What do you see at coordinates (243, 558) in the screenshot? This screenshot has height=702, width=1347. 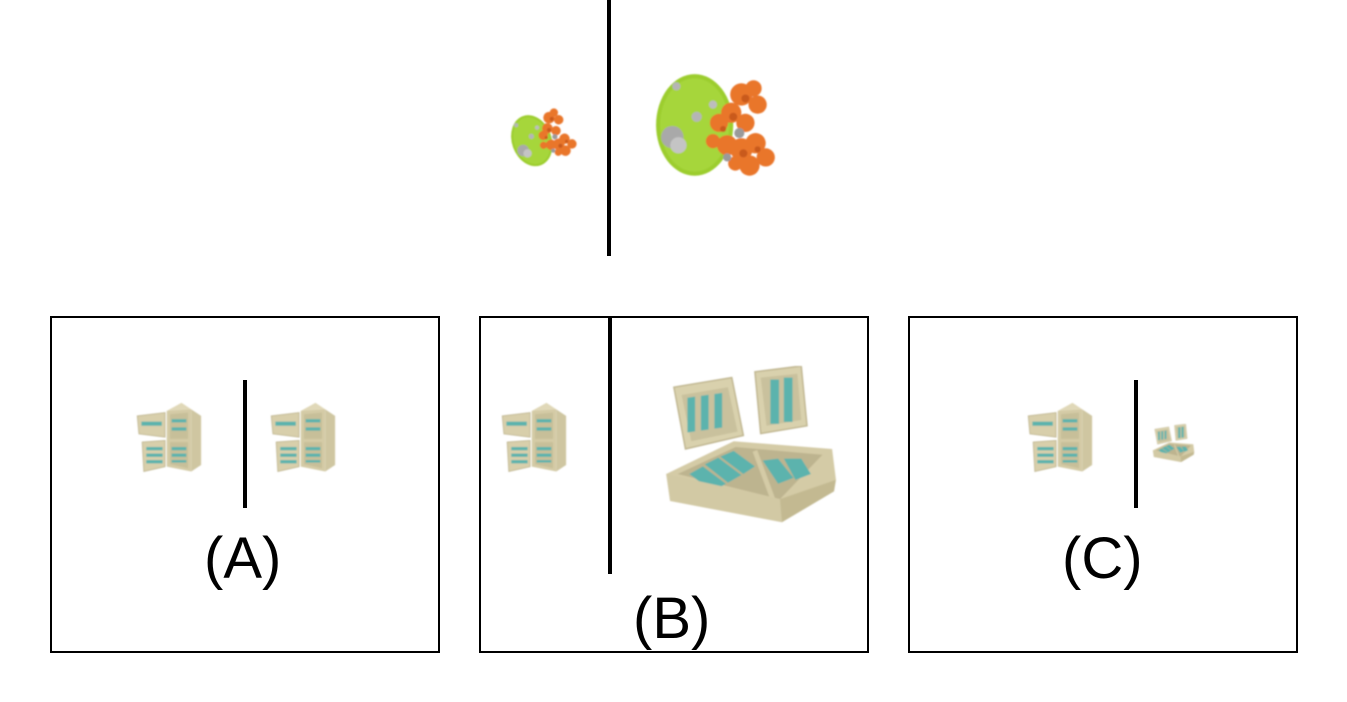 I see `option-a-label: (A)` at bounding box center [243, 558].